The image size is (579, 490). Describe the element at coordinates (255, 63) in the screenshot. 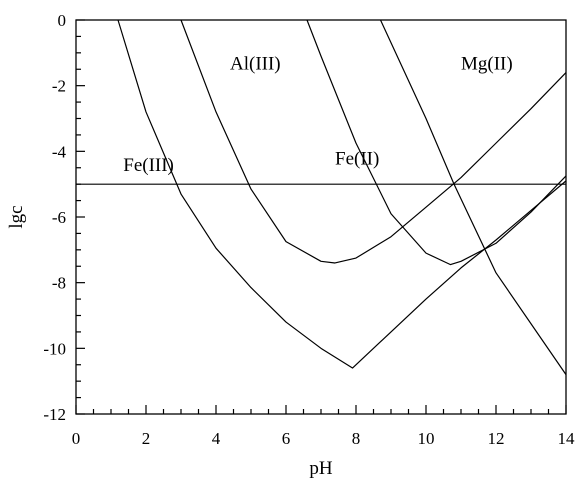

I see `series-label: Al(III)` at that location.